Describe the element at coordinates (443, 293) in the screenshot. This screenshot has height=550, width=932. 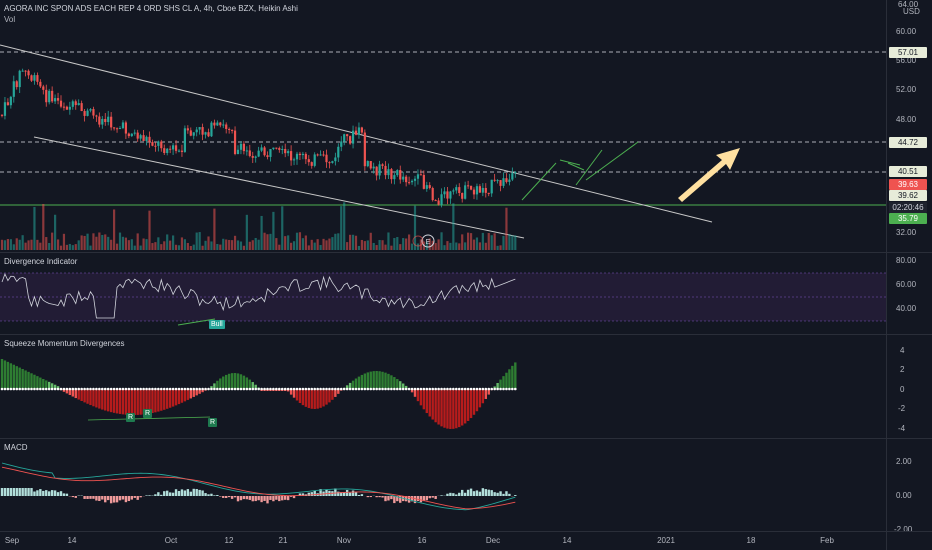
I see `divergence-canvas` at that location.